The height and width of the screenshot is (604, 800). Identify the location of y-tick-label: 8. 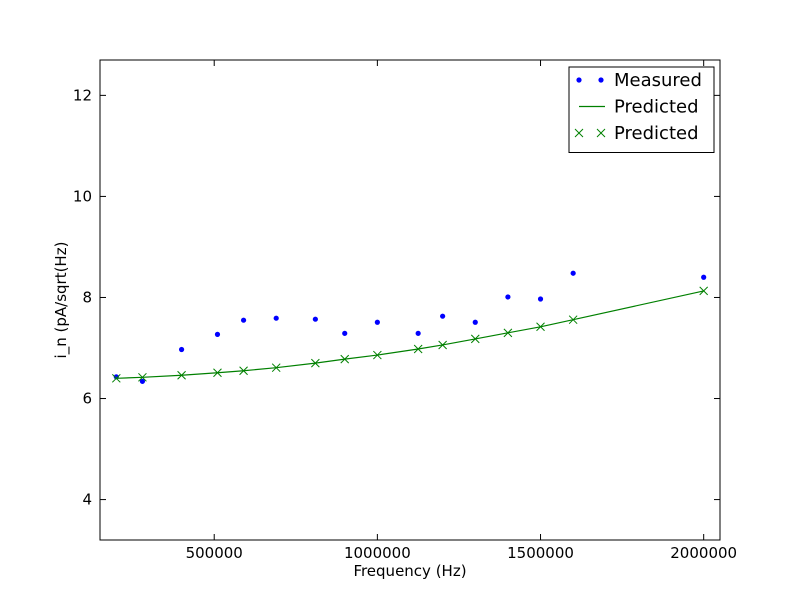
(87, 297).